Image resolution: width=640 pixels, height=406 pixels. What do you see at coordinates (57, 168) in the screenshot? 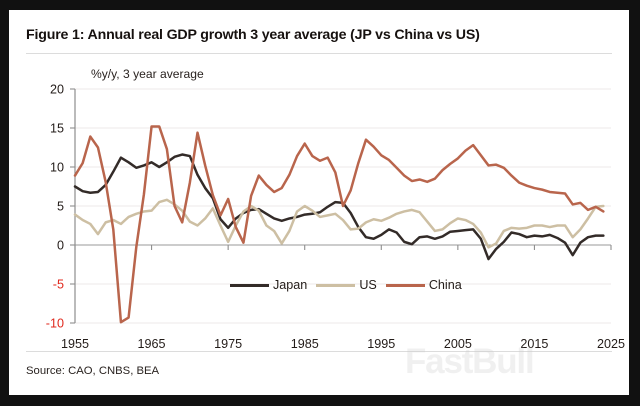
I see `y-axis-label: 10` at bounding box center [57, 168].